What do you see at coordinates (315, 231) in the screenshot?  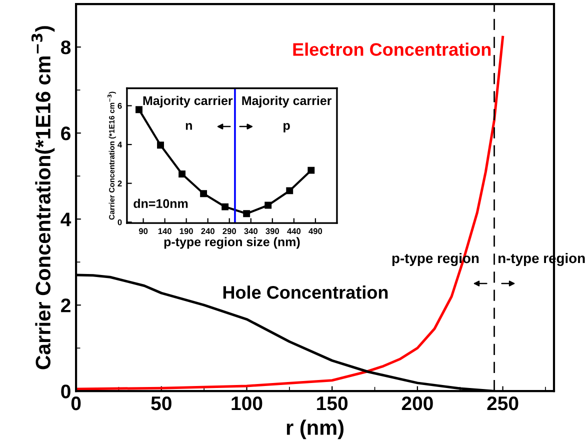 I see `x-tick-label: 490` at bounding box center [315, 231].